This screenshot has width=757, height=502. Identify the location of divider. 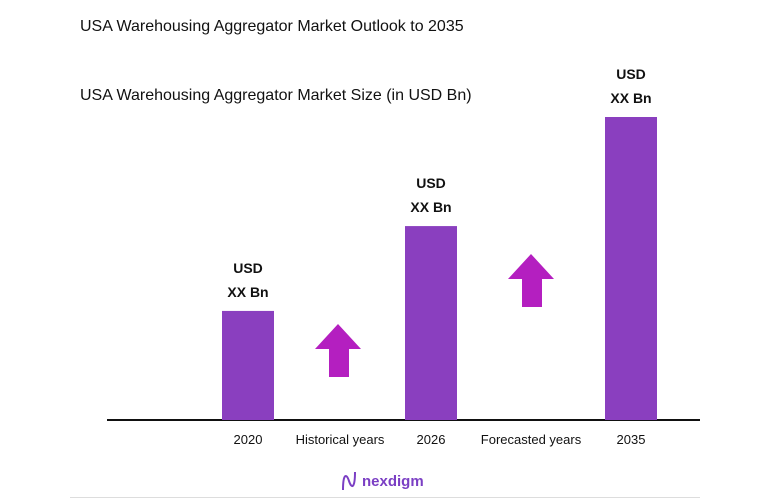
(385, 497).